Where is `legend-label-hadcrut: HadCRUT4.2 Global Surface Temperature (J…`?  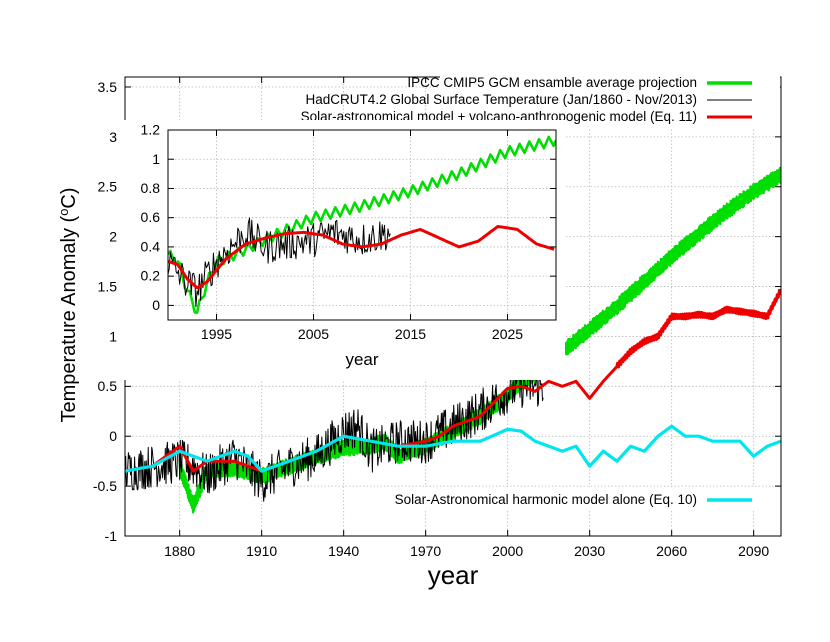
legend-label-hadcrut: HadCRUT4.2 Global Surface Temperature (J… is located at coordinates (501, 99).